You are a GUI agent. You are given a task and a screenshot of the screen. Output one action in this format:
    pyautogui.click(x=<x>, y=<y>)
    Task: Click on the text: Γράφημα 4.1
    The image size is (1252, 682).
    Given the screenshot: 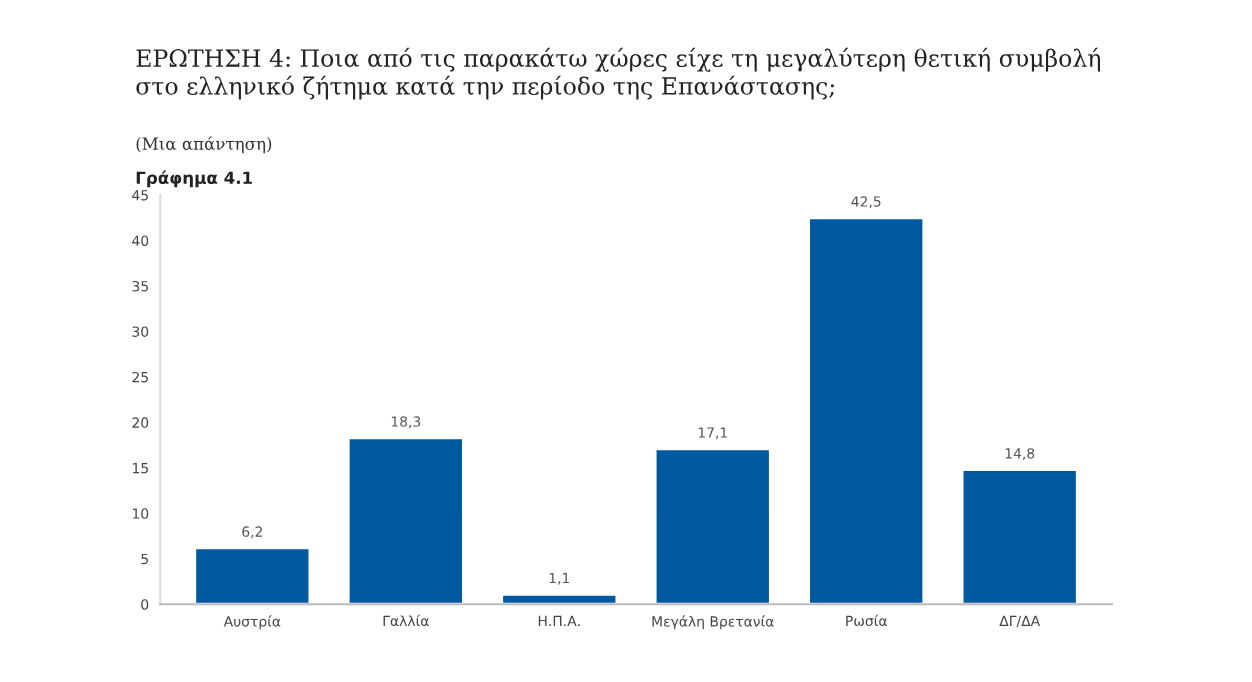 What is the action you would take?
    pyautogui.click(x=194, y=179)
    